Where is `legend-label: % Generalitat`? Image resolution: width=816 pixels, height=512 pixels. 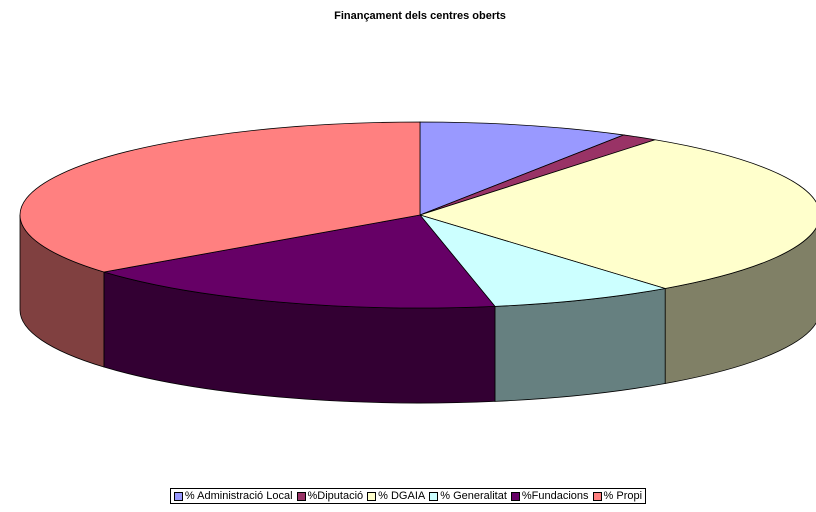 legend-label: % Generalitat is located at coordinates (473, 496).